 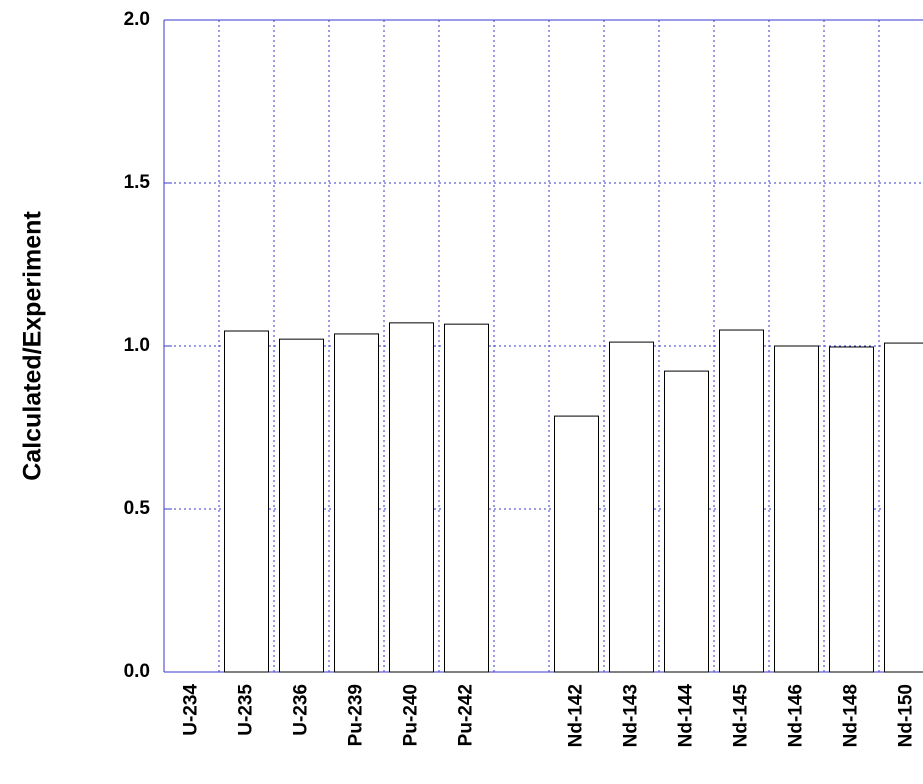 What do you see at coordinates (686, 716) in the screenshot?
I see `x-tick-label: Nd-144` at bounding box center [686, 716].